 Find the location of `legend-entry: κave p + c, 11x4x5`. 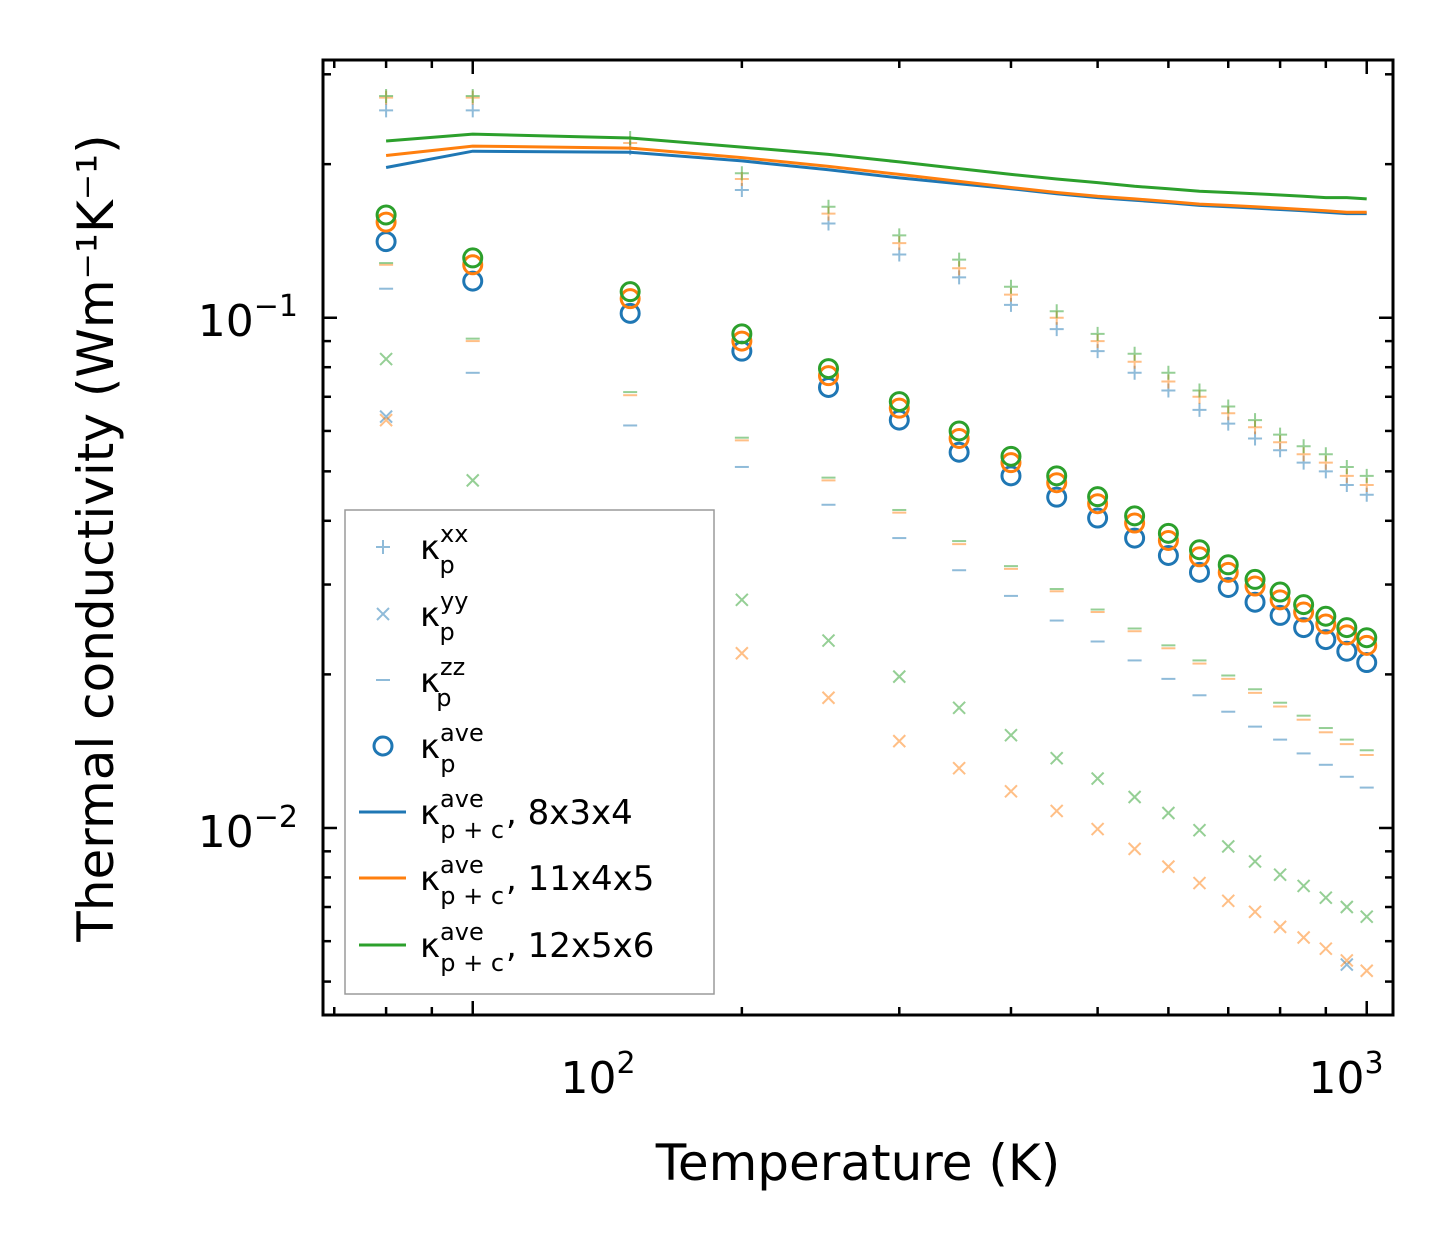

legend-entry: κave p + c, 11x4x5 is located at coordinates (506, 880).